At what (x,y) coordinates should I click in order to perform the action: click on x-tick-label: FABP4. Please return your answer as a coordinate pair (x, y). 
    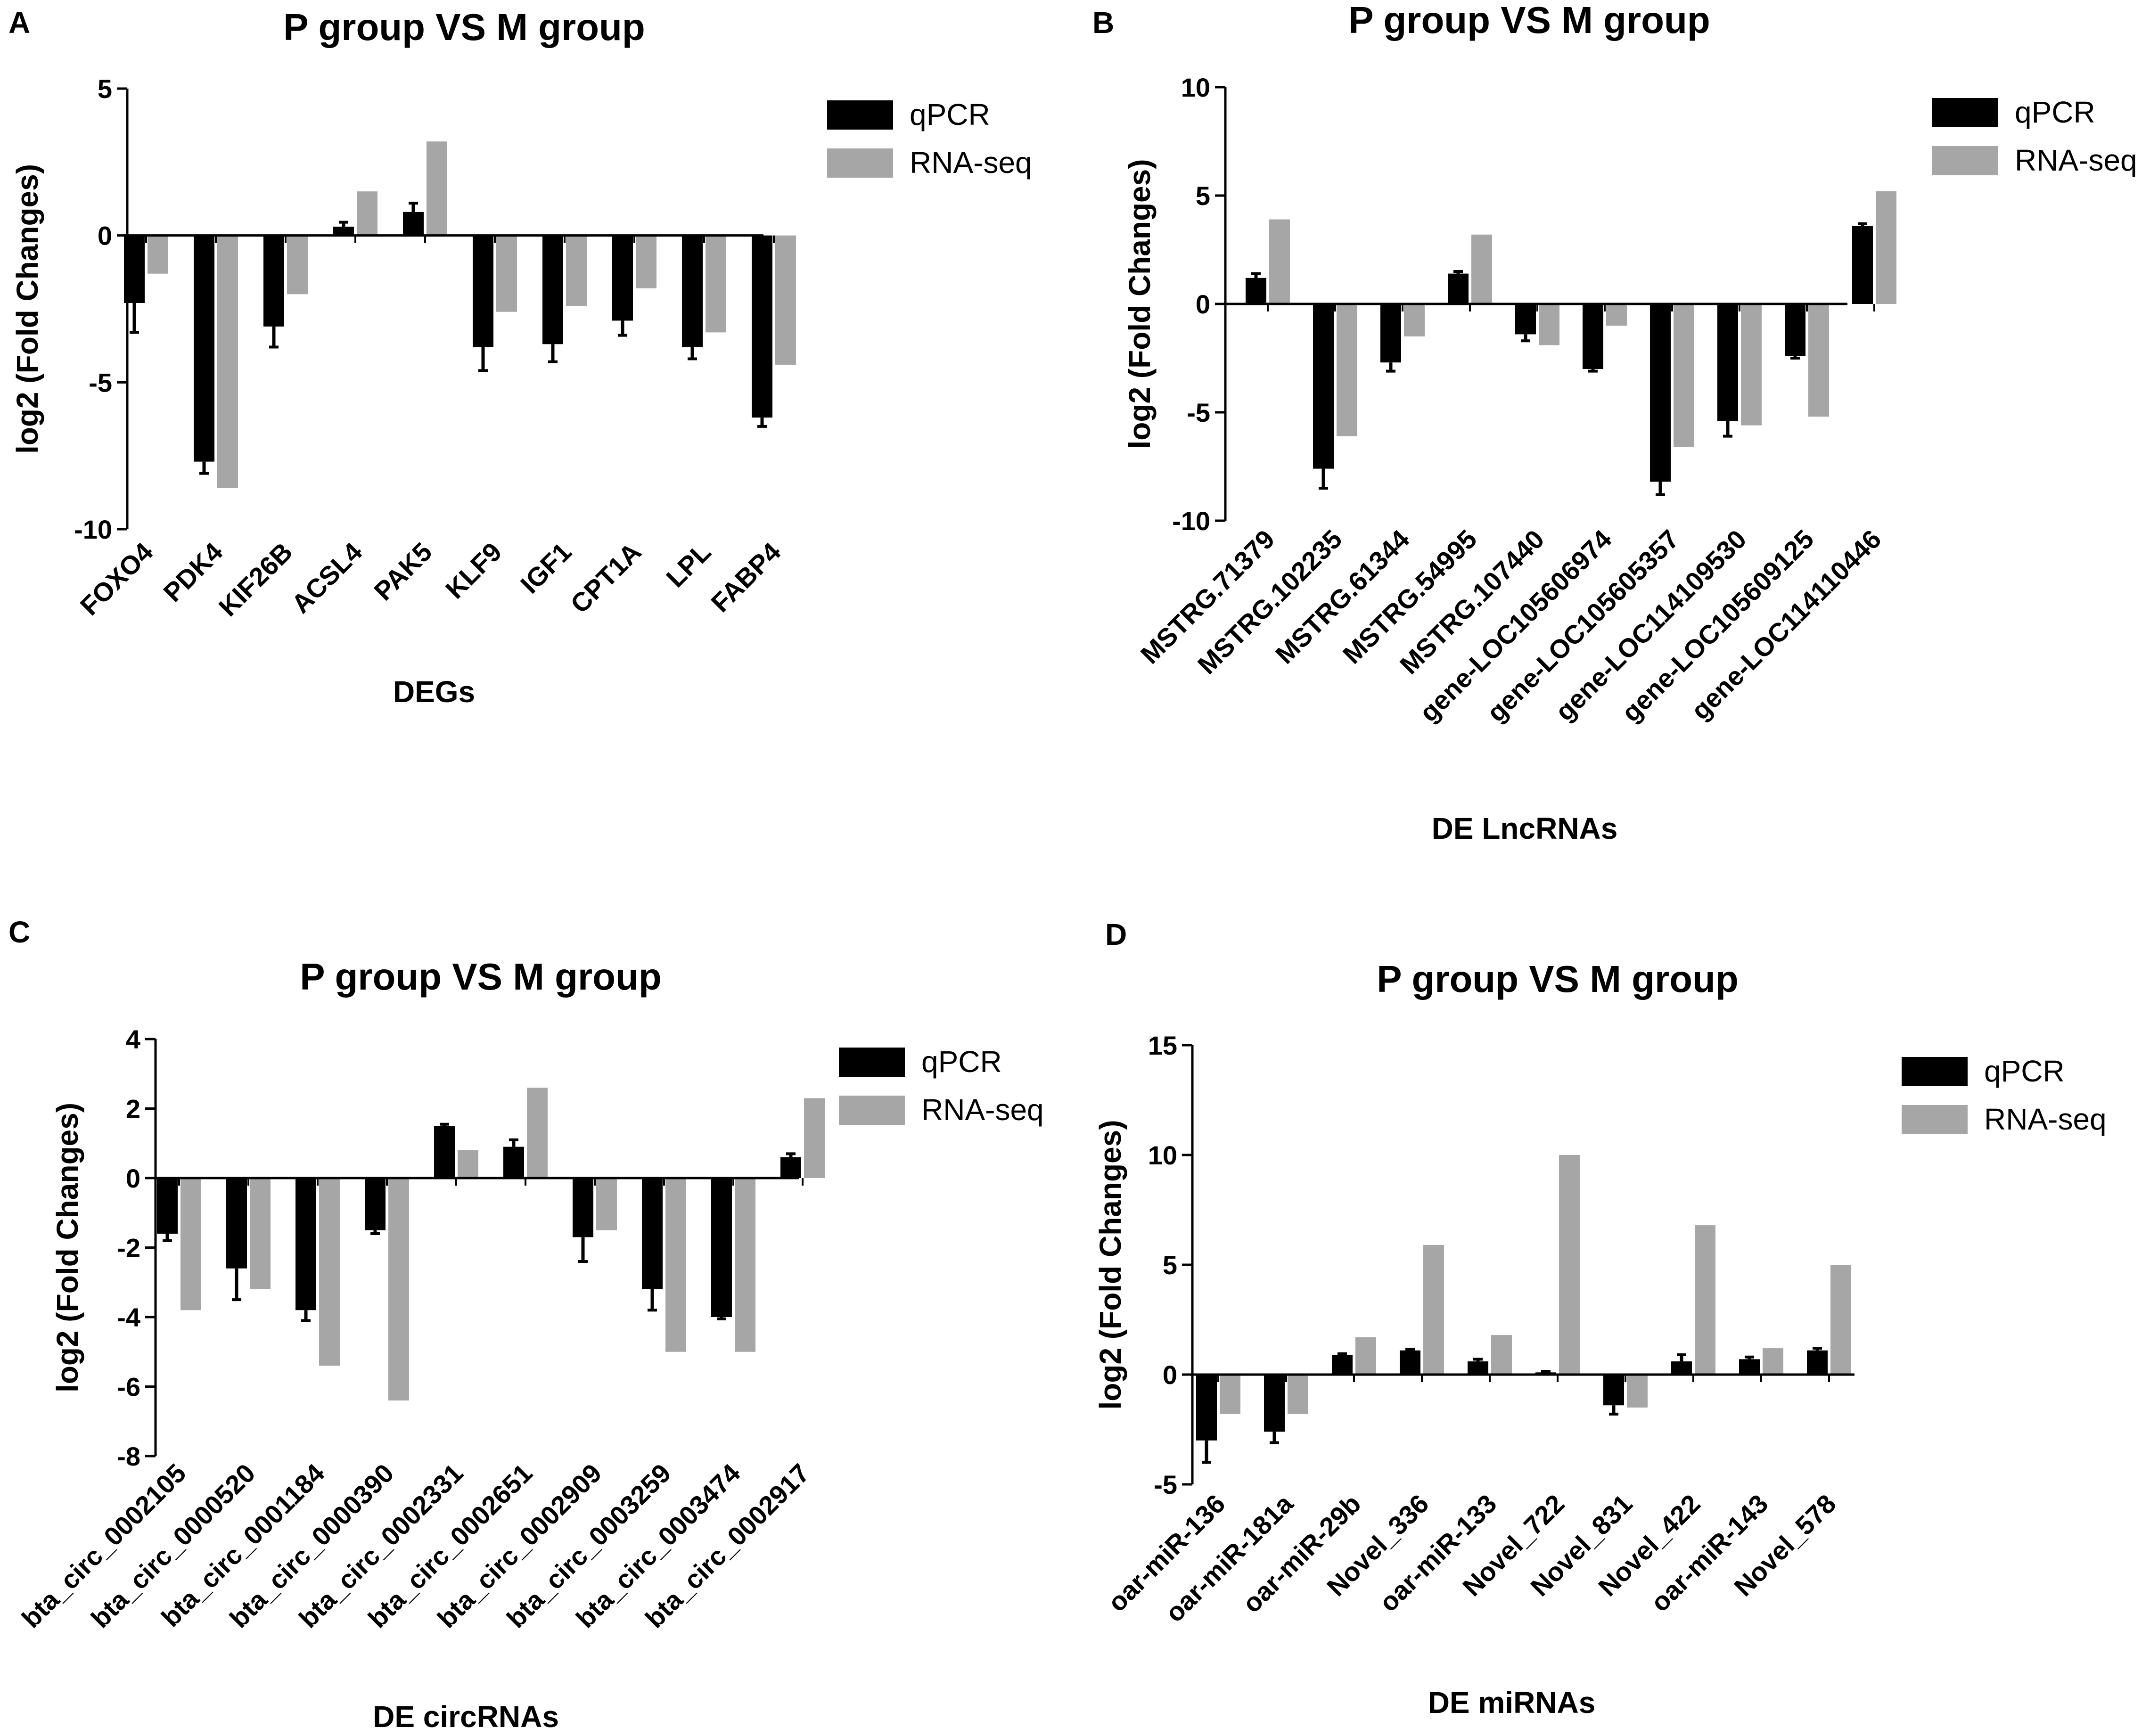
    Looking at the image, I should click on (745, 577).